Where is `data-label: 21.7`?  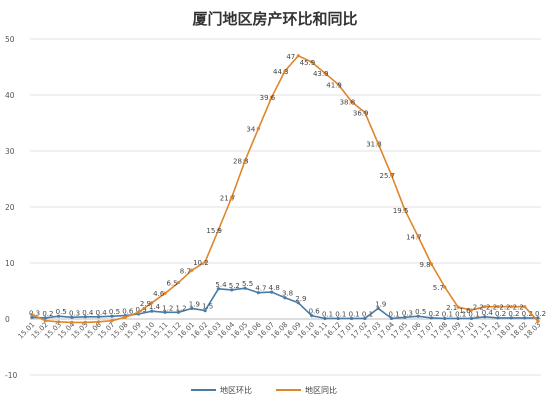
data-label: 21.7 is located at coordinates (228, 198).